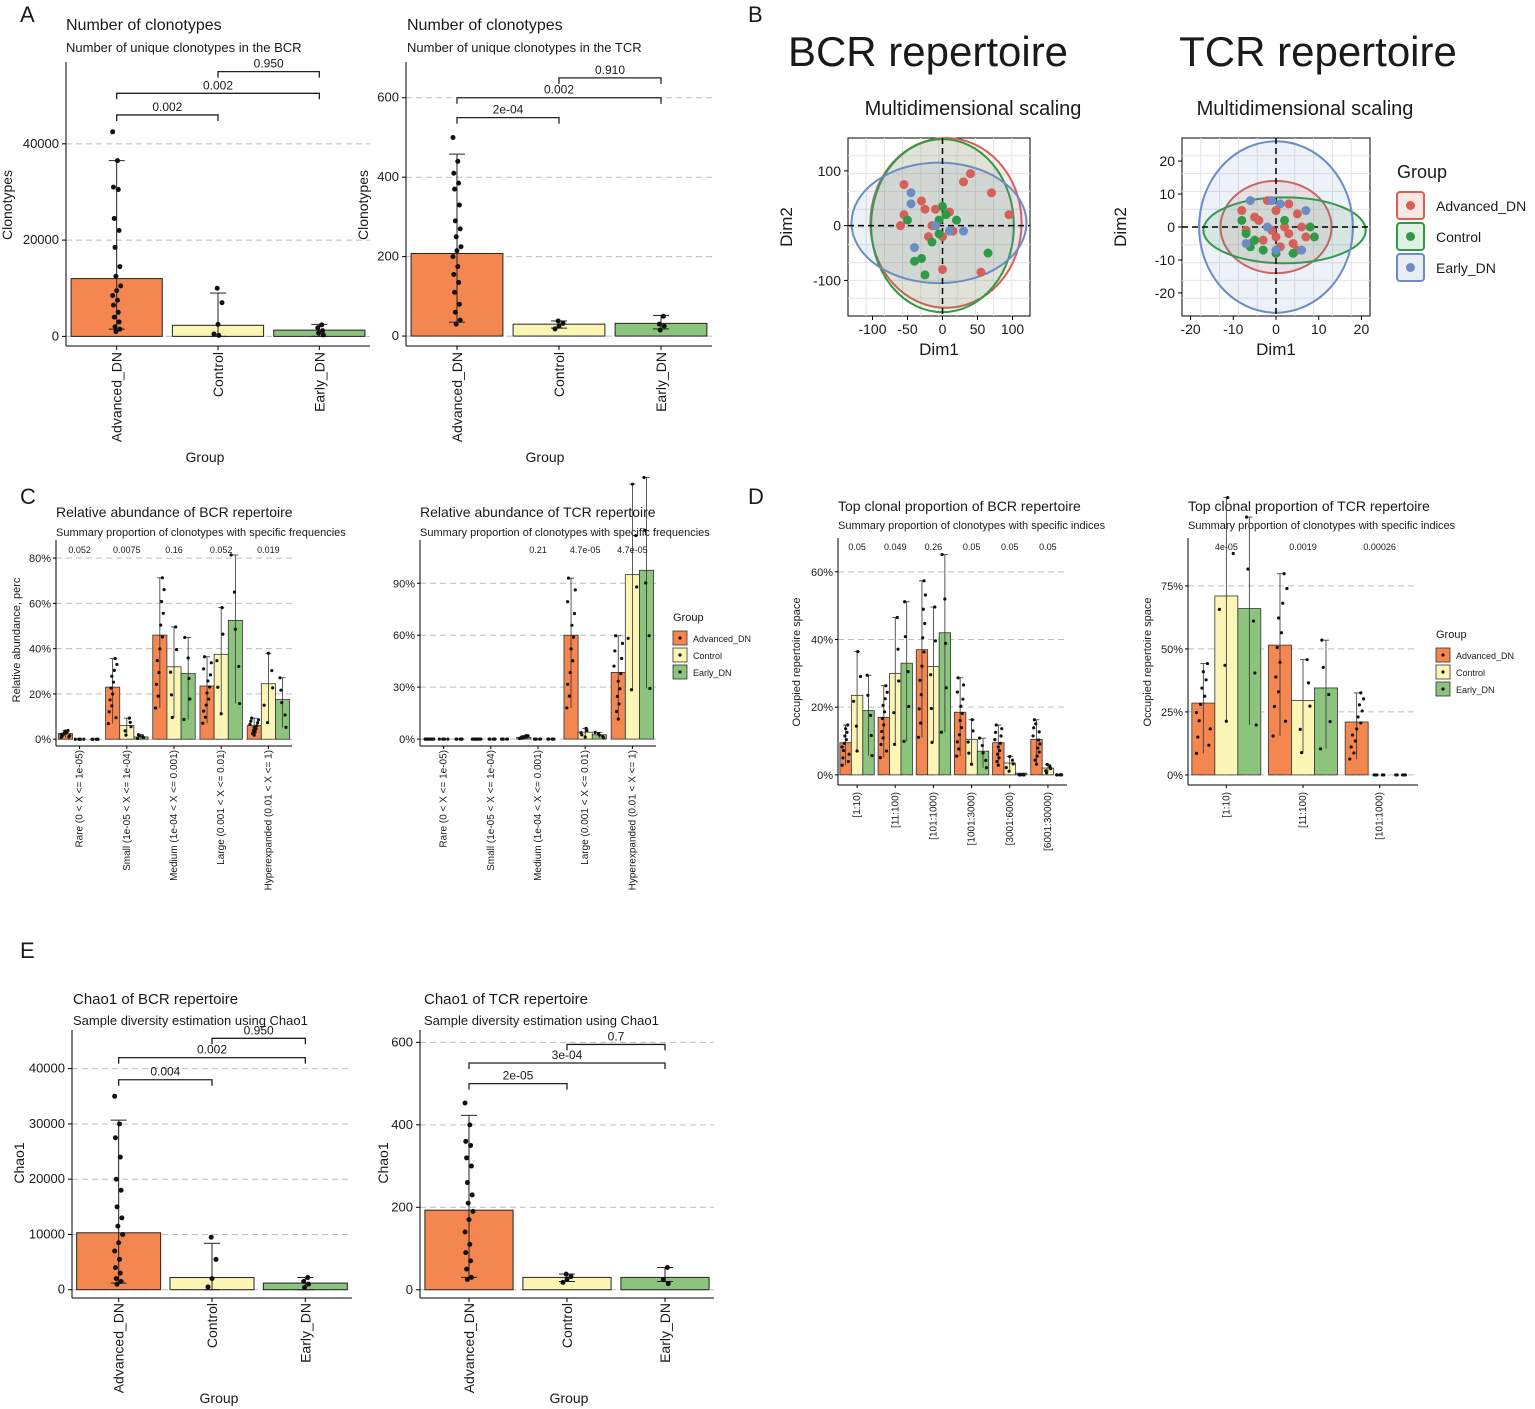  What do you see at coordinates (567, 1055) in the screenshot?
I see `comparison-label: 3e-04` at bounding box center [567, 1055].